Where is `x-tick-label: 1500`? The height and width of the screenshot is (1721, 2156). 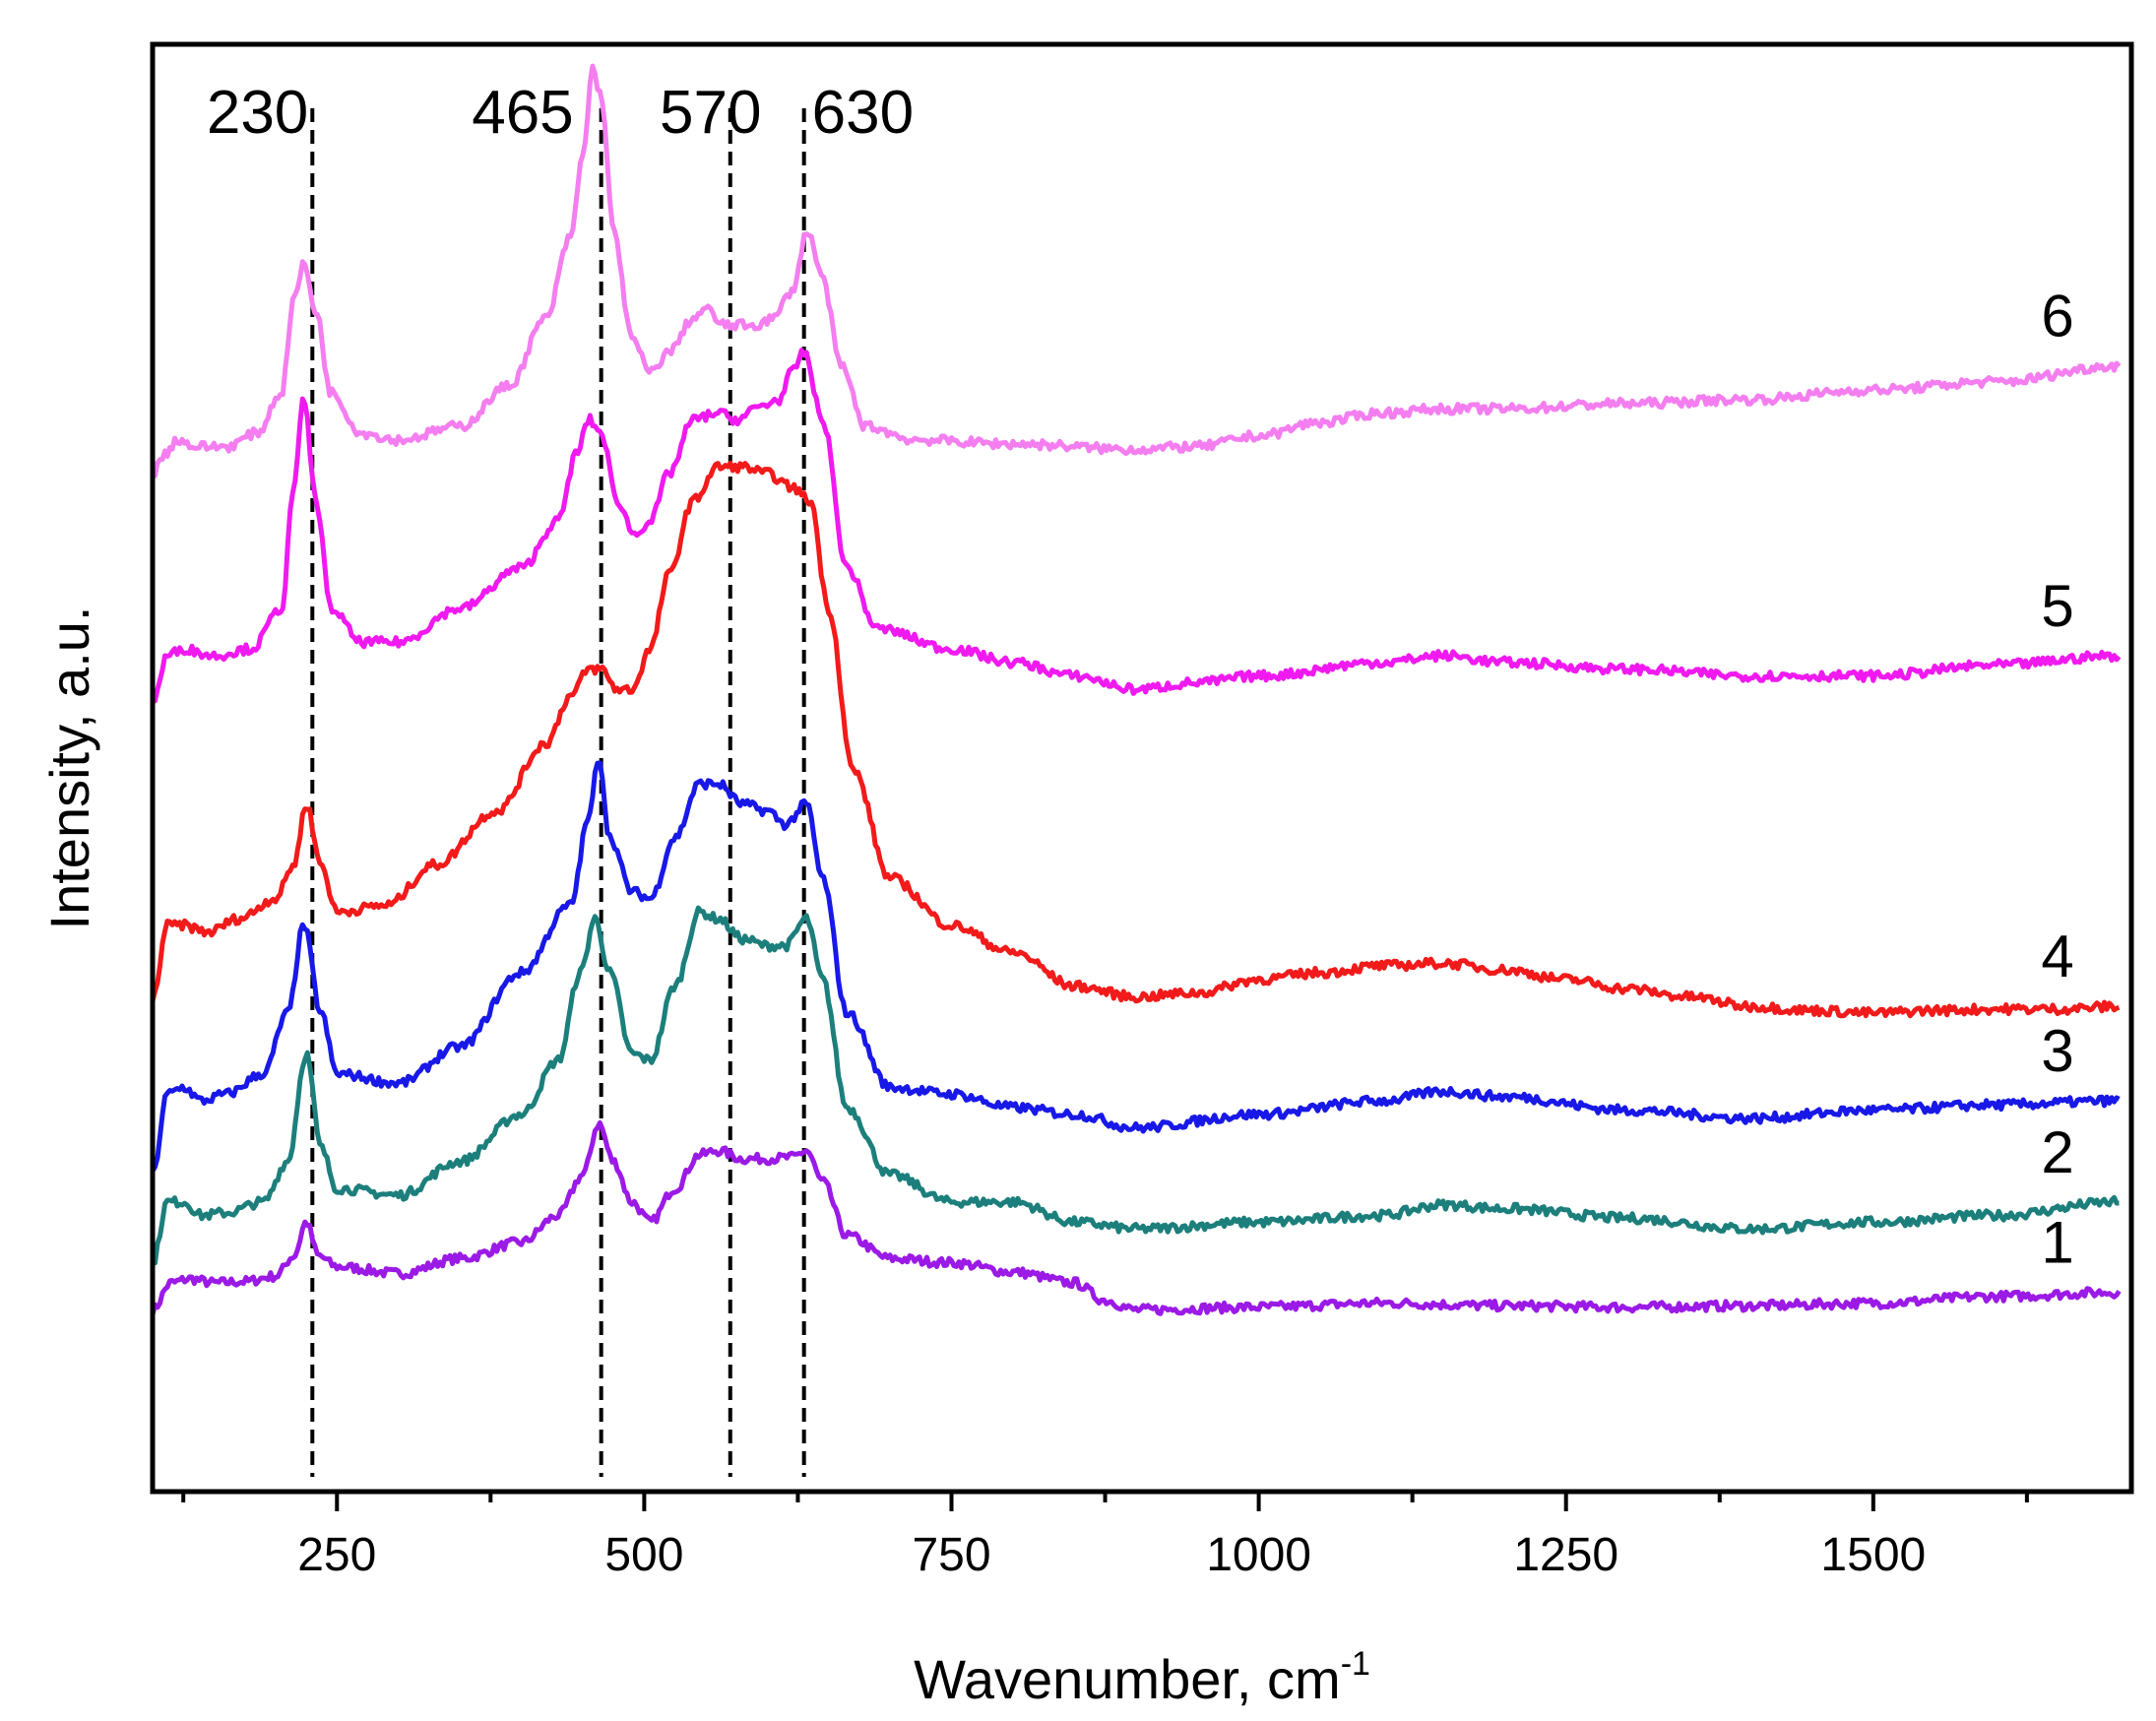
x-tick-label: 1500 is located at coordinates (1873, 1555).